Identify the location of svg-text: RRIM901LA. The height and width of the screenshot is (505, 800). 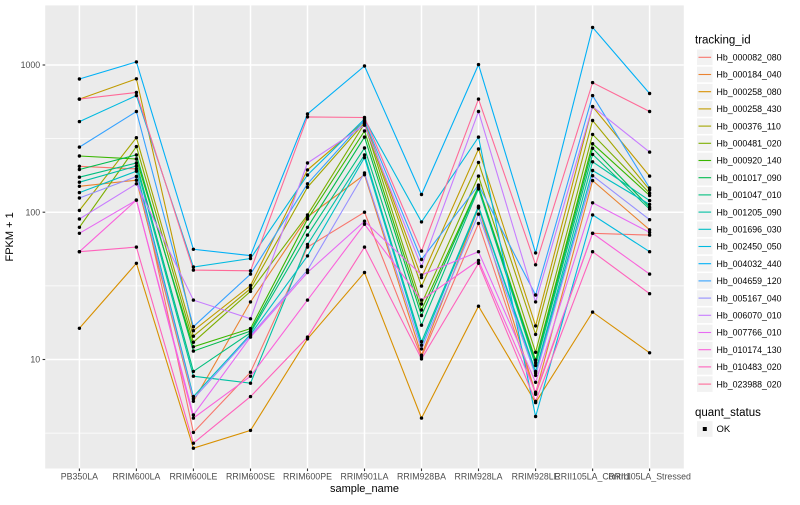
(365, 477).